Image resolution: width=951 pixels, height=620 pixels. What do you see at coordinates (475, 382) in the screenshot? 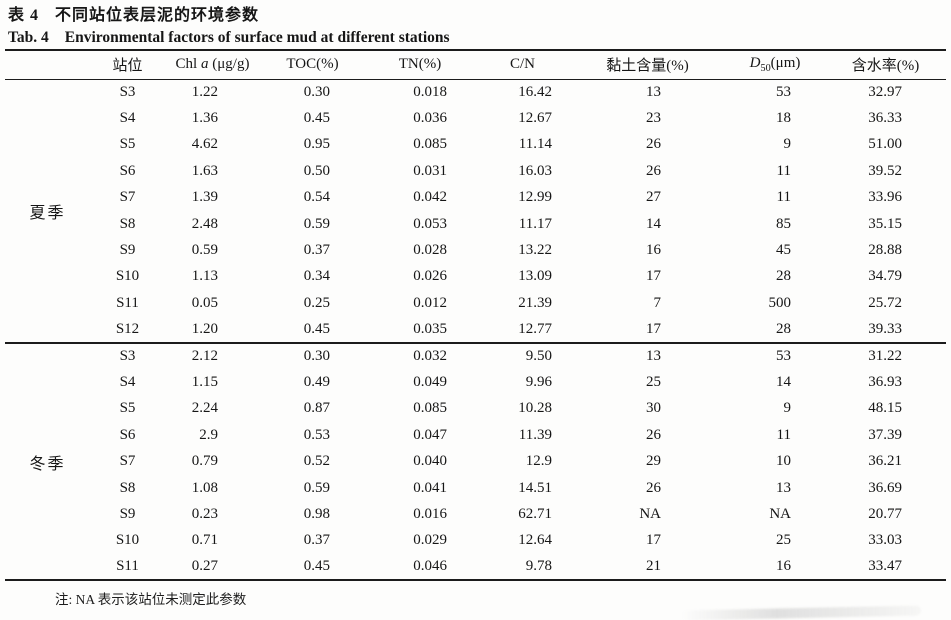
I see `table-row-winter-s4: S4 1.15 0.49 0.049 9.96 25 14 36.93` at bounding box center [475, 382].